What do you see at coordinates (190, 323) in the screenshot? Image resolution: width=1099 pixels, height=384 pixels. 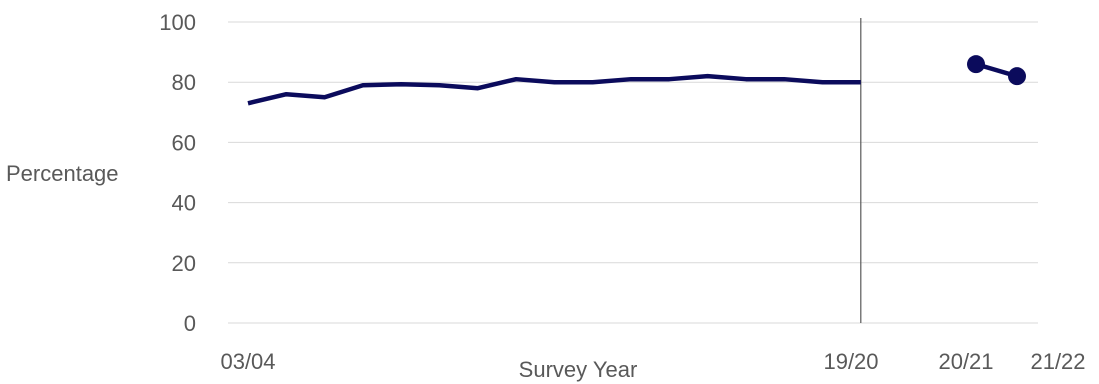 I see `y-tick-label-0: 0` at bounding box center [190, 323].